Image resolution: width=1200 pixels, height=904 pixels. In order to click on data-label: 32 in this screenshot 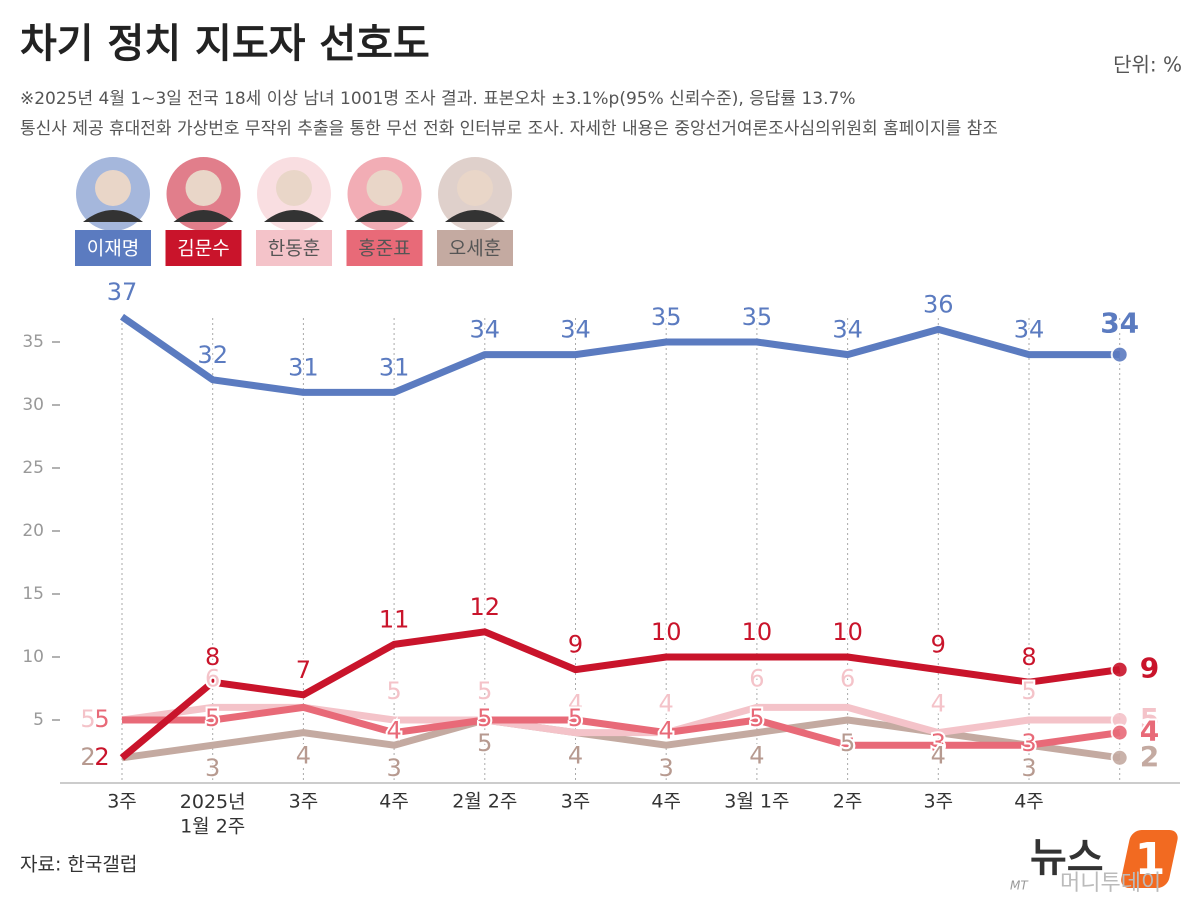, I will do `click(212, 355)`.